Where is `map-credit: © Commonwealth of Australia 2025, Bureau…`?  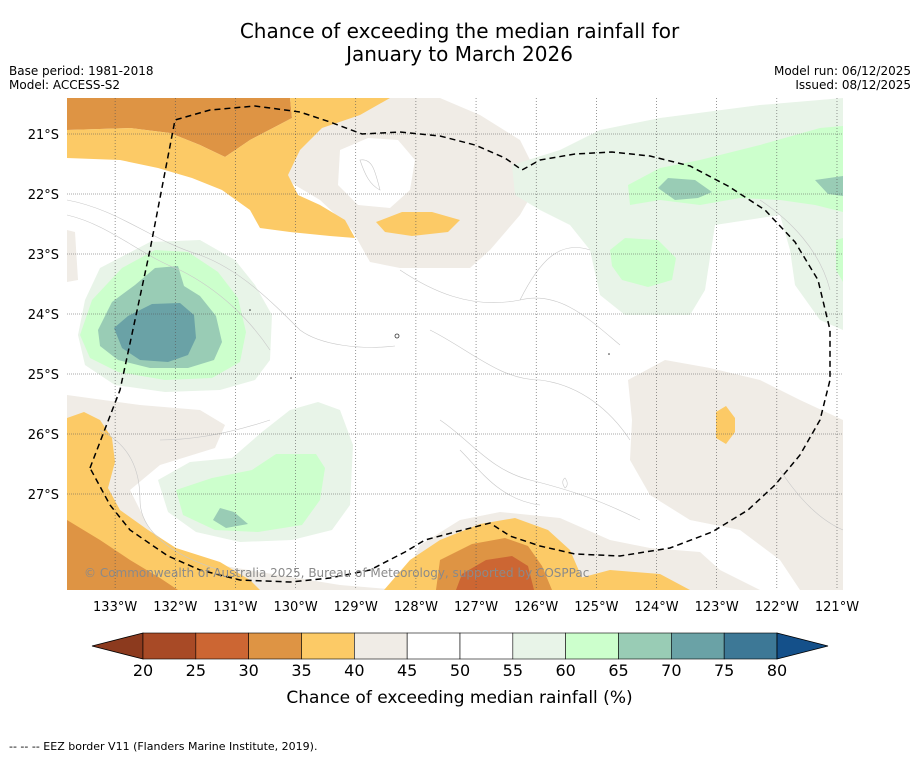
map-credit: © Commonwealth of Australia 2025, Bureau… is located at coordinates (337, 573).